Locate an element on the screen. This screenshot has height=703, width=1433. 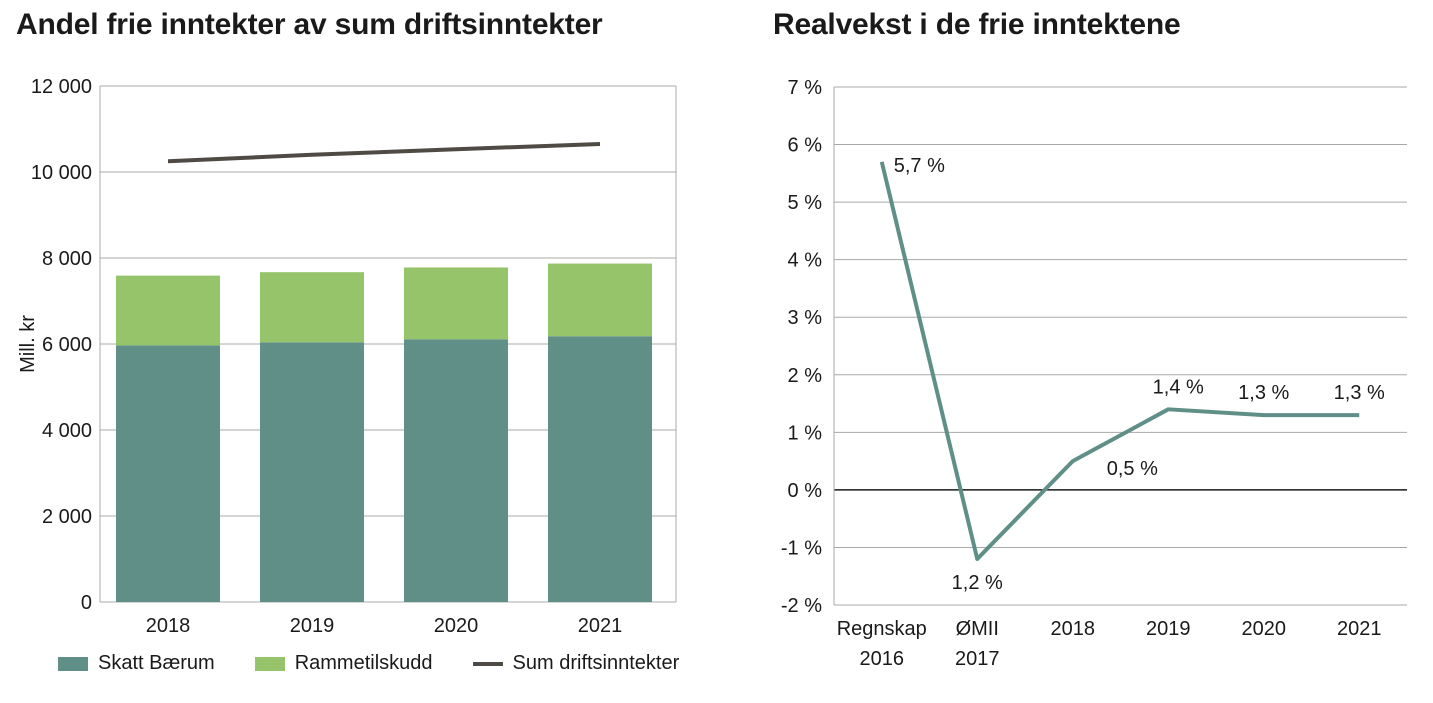
x-tick-label: 2016 is located at coordinates (882, 659).